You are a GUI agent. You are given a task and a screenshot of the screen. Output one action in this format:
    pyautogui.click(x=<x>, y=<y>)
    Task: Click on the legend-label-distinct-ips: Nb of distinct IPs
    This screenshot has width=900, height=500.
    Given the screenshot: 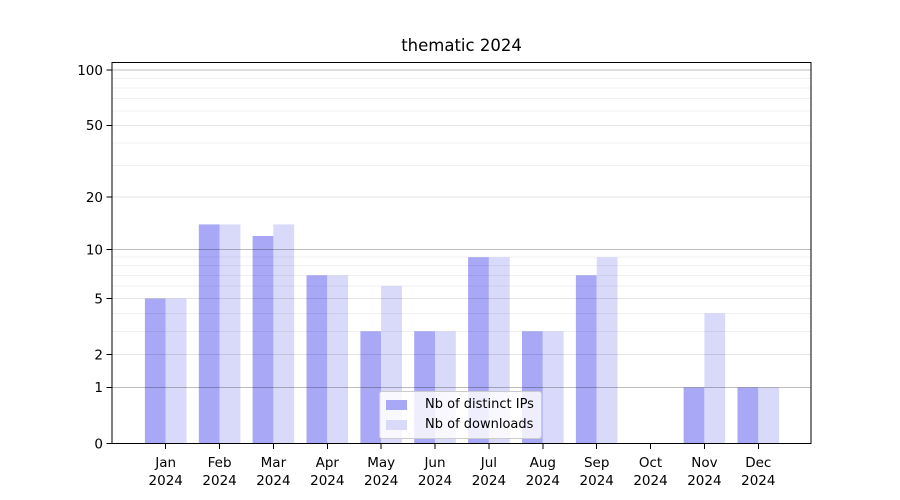 What is the action you would take?
    pyautogui.click(x=479, y=404)
    